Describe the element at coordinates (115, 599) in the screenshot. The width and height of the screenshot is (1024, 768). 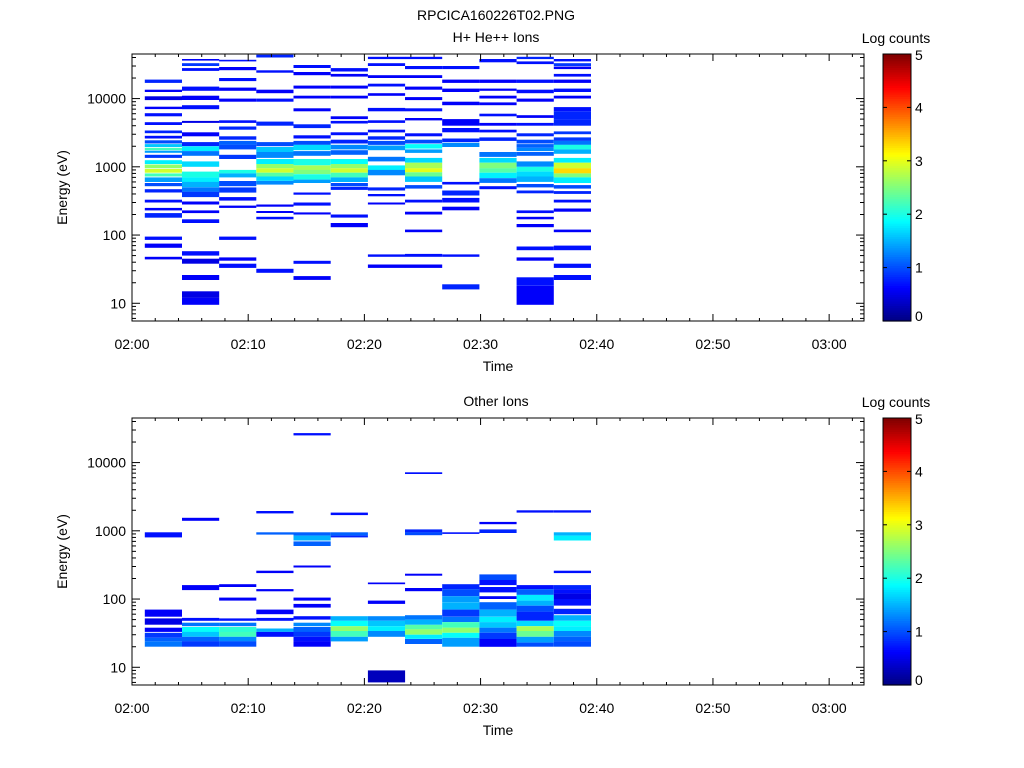
I see `y-tick-label: 100` at that location.